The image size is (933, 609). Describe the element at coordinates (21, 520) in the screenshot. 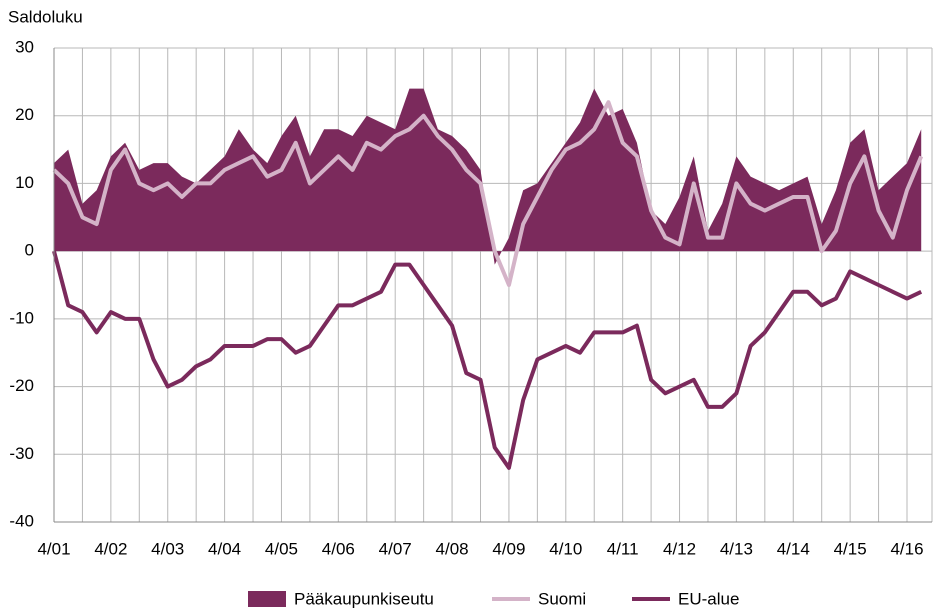

I see `y-tick-label: -40` at that location.